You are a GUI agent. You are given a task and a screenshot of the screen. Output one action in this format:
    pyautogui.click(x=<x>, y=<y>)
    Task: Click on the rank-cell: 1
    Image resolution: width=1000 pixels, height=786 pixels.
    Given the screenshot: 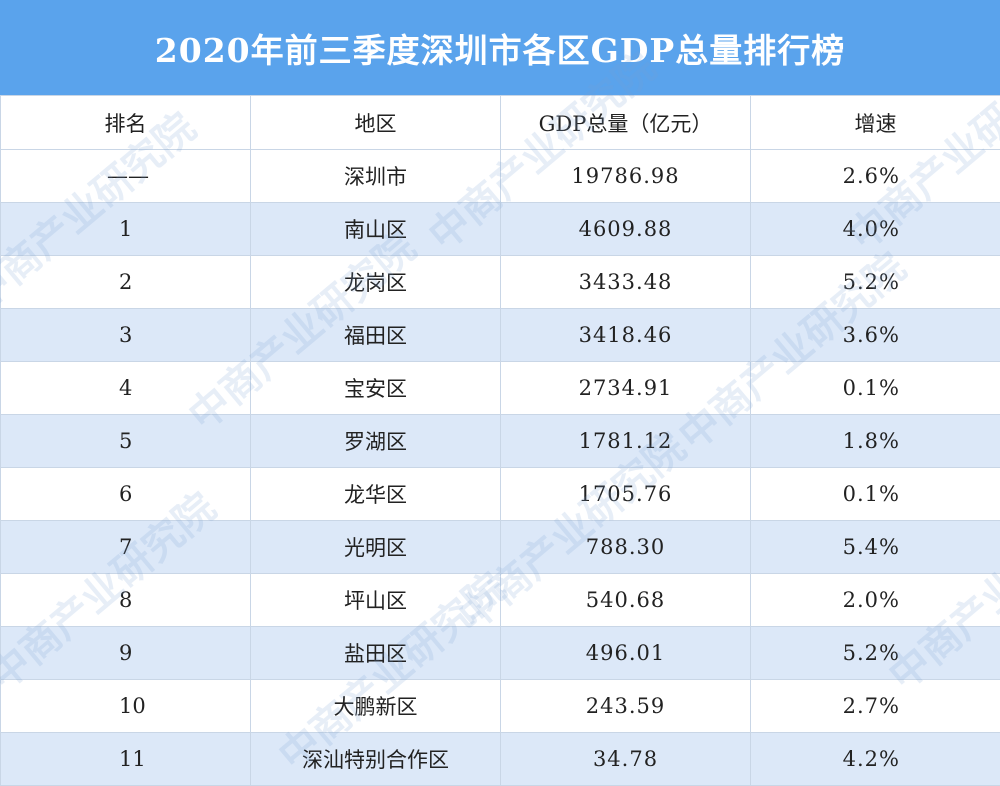 What is the action you would take?
    pyautogui.click(x=126, y=229)
    